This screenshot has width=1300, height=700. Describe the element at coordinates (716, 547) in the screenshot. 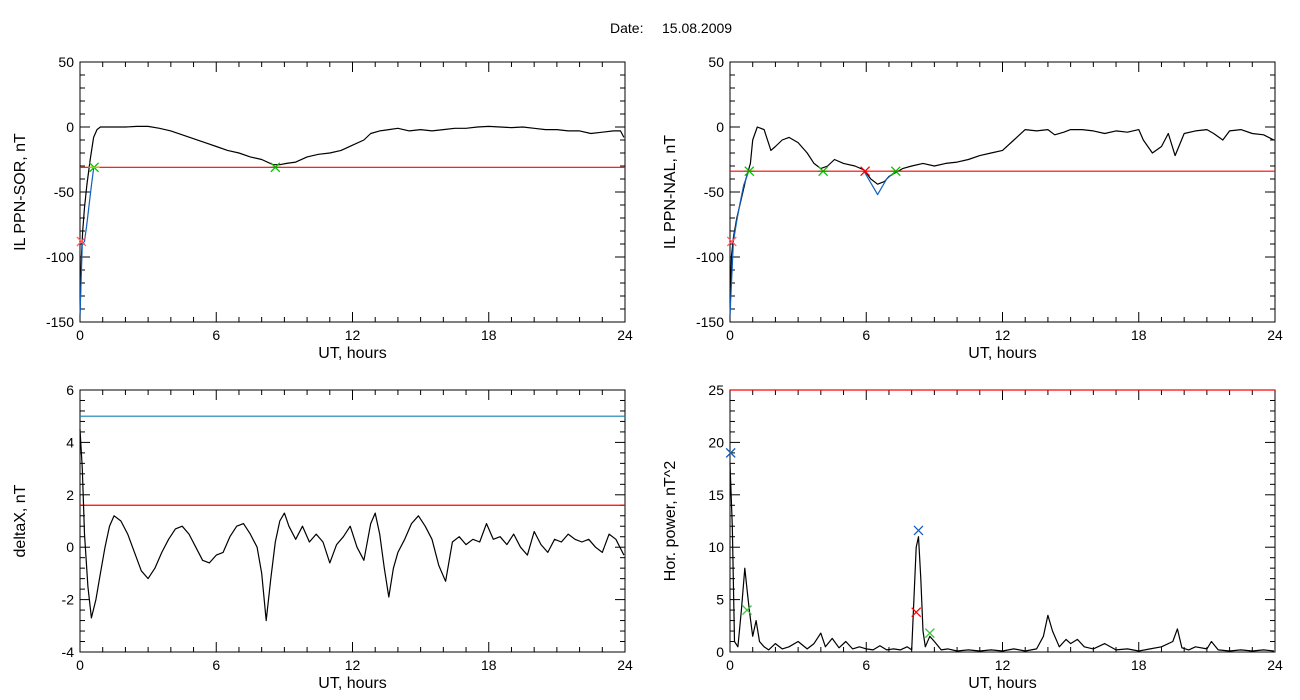

I see `y-tick-label: 10` at that location.